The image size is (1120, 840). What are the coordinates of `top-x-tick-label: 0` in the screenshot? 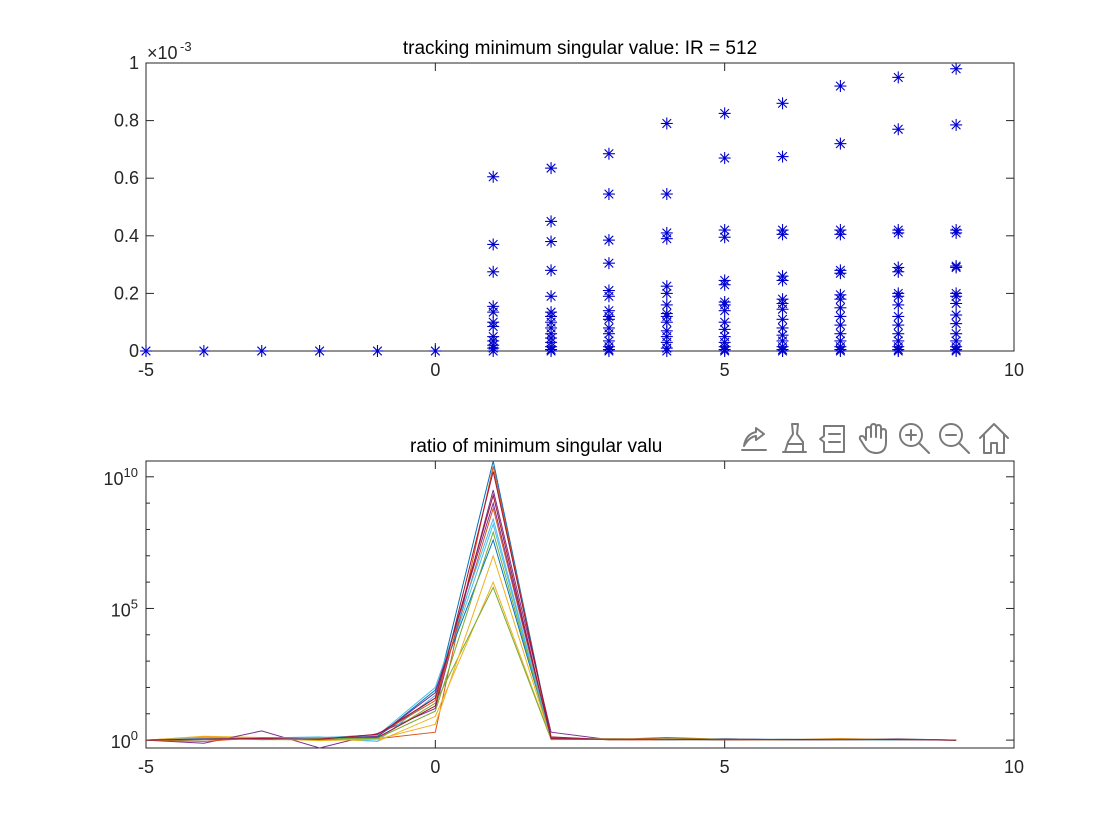 It's located at (435, 370).